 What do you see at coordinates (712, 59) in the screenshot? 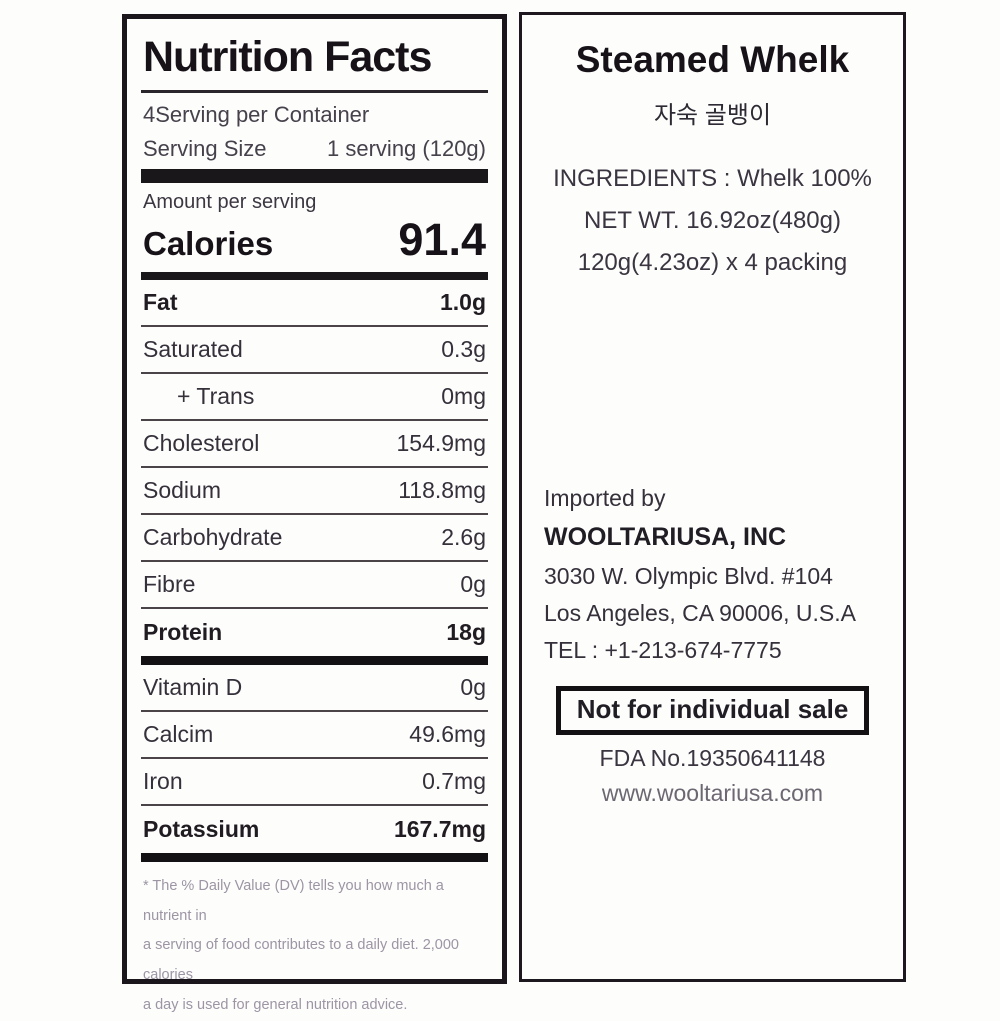
I see `product-title: Steamed Whelk` at bounding box center [712, 59].